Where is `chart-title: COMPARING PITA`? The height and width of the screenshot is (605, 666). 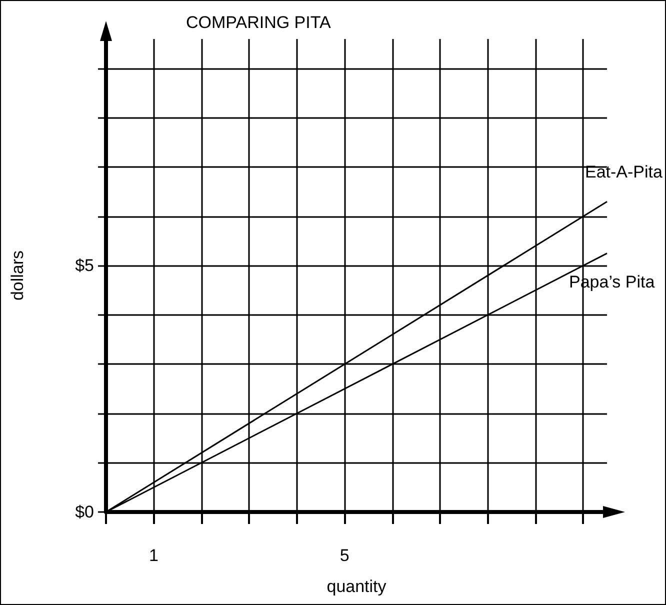 chart-title: COMPARING PITA is located at coordinates (259, 22).